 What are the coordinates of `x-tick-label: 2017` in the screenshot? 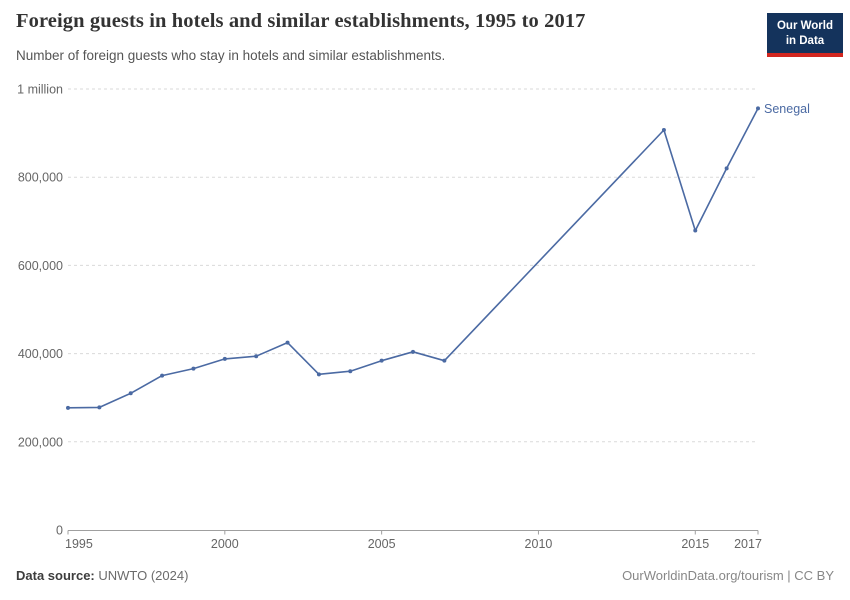 It's located at (748, 544).